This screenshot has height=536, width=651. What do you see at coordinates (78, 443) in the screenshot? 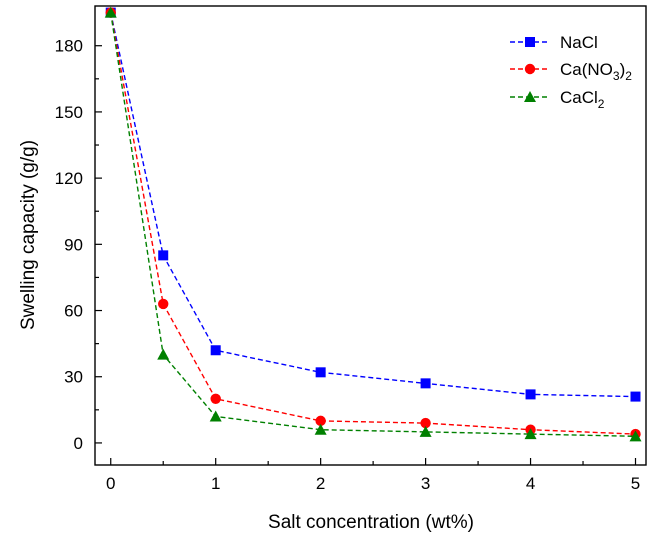
I see `y-tick-label: 0` at bounding box center [78, 443].